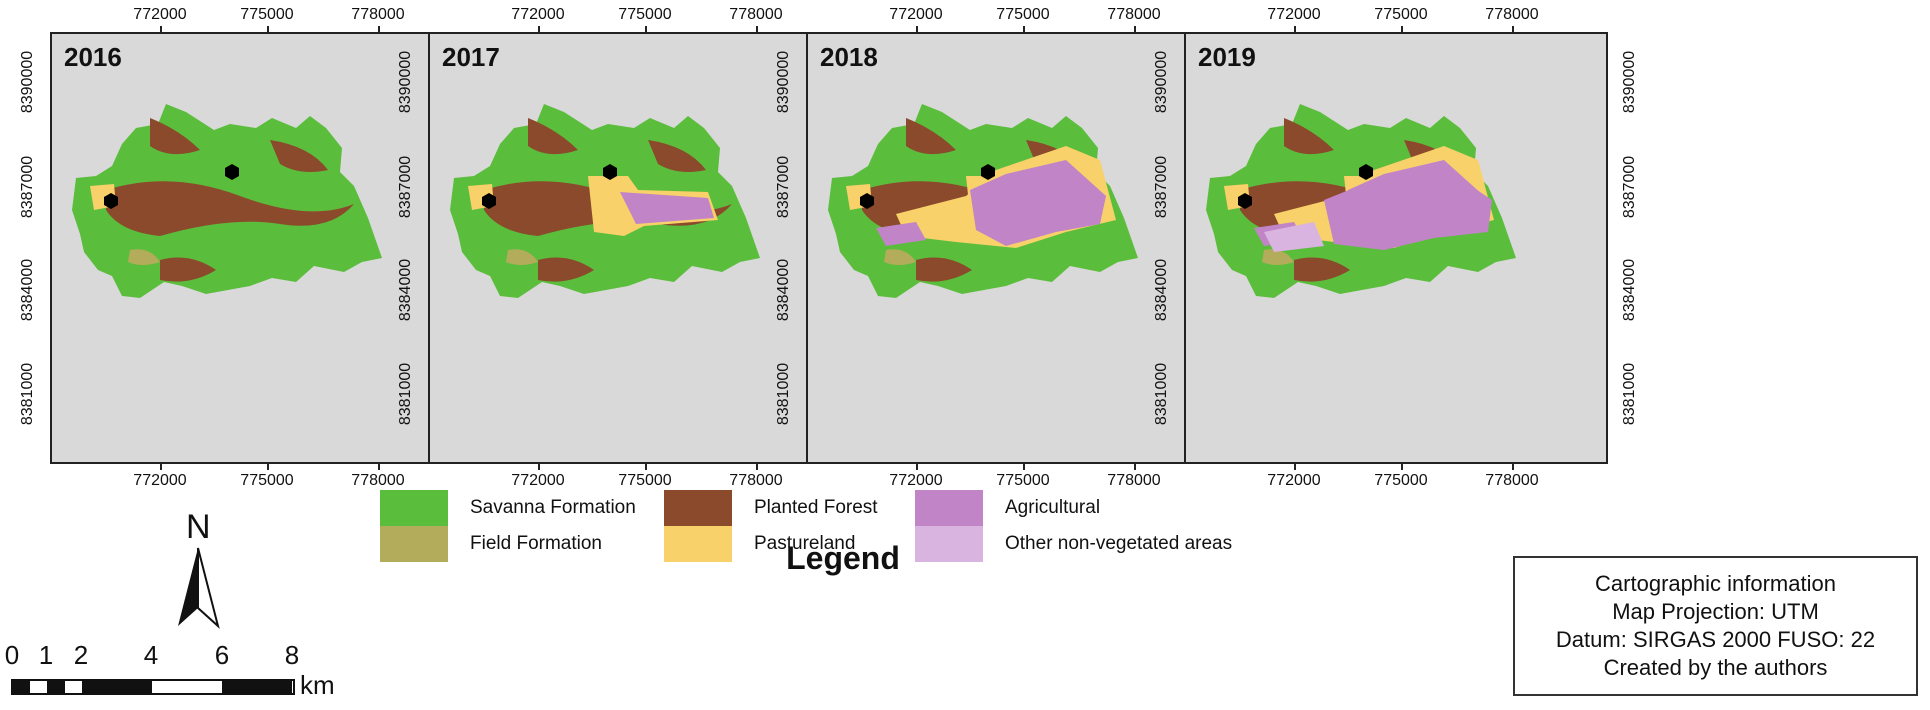  What do you see at coordinates (46, 655) in the screenshot?
I see `scale-label-1: 1` at bounding box center [46, 655].